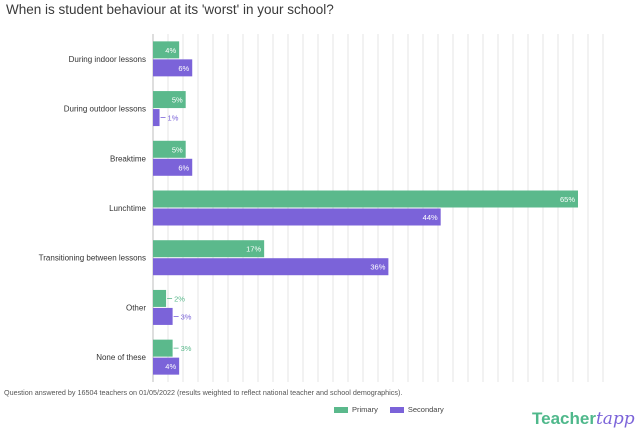 The width and height of the screenshot is (640, 437). What do you see at coordinates (430, 217) in the screenshot?
I see `data-label-secondary: 44%` at bounding box center [430, 217].